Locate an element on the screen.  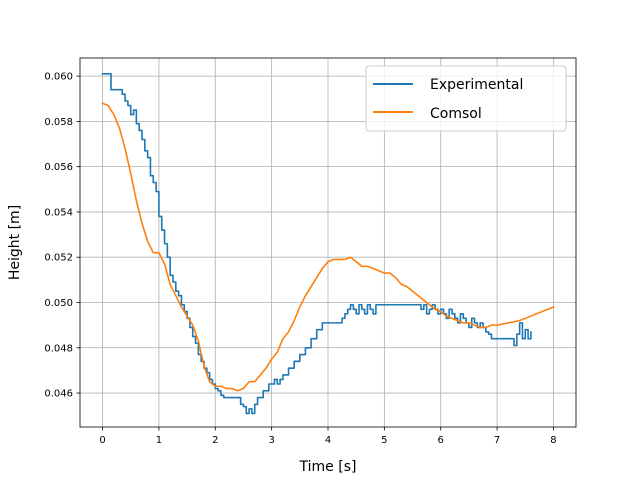
legend: Experimental Comsol is located at coordinates (466, 98).